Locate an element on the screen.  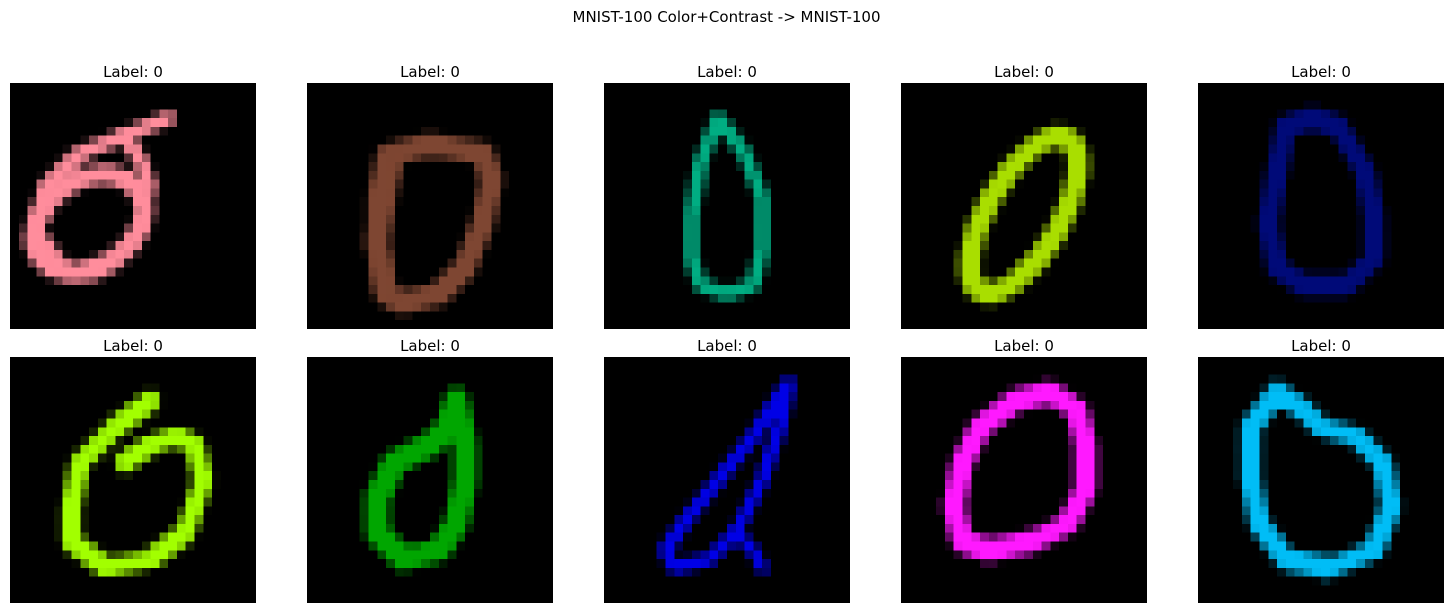
figure-title: MNIST-100 Color+Contrast -> MNIST-100 is located at coordinates (726, 17).